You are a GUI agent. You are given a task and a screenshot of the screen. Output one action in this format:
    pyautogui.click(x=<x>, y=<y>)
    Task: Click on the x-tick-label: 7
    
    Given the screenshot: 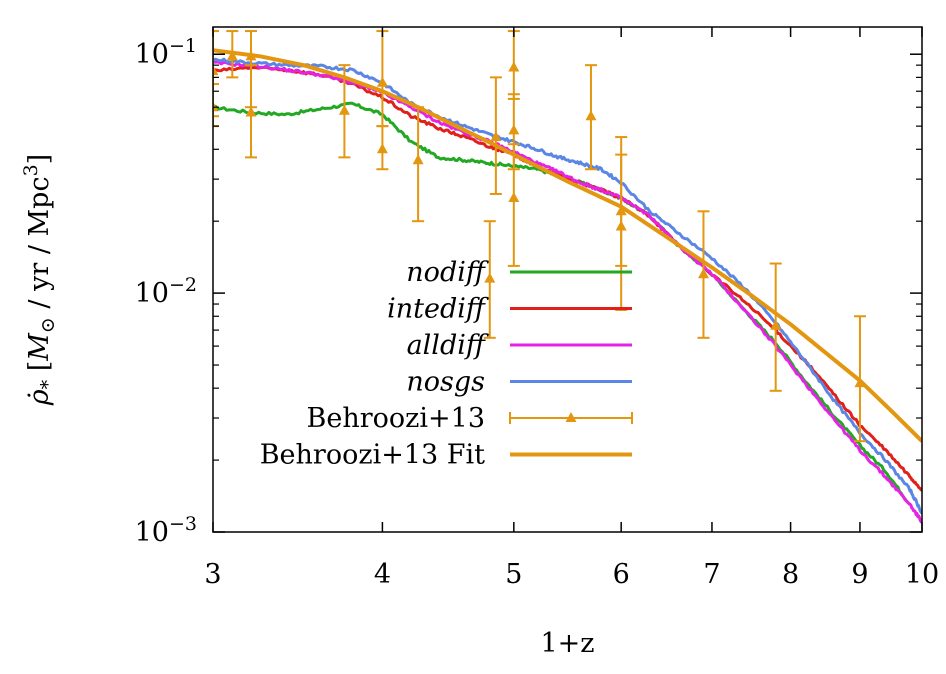 What is the action you would take?
    pyautogui.click(x=711, y=574)
    